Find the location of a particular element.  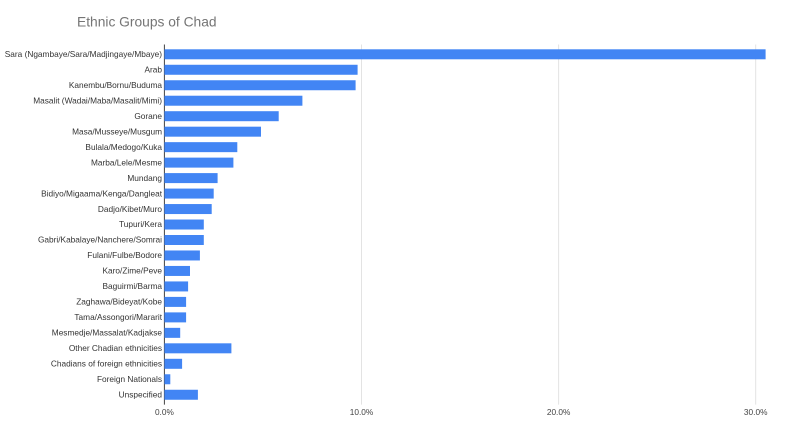

svg-text: Marba/Lele/Mesme is located at coordinates (126, 162).